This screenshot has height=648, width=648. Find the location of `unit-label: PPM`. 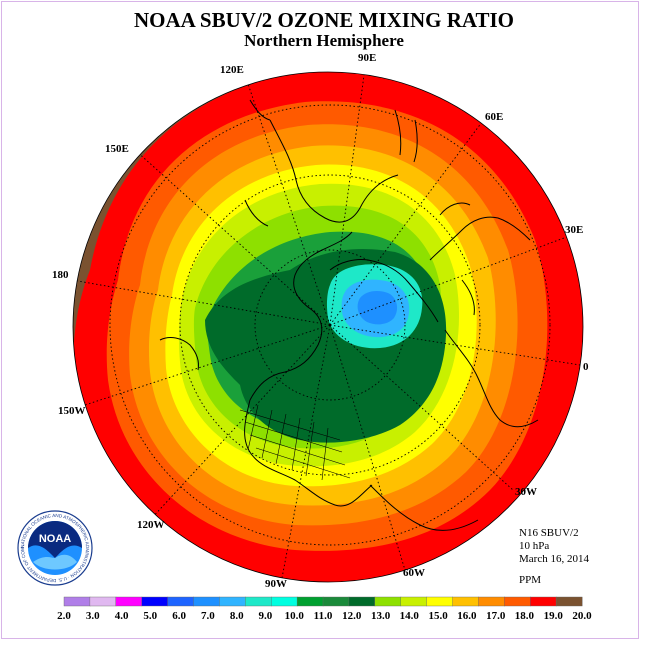

unit-label: PPM is located at coordinates (530, 580).